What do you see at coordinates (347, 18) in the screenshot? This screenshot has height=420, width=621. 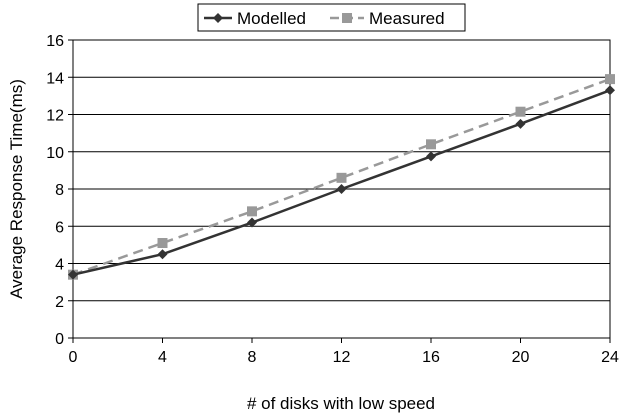 I see `legend-measured-marker` at bounding box center [347, 18].